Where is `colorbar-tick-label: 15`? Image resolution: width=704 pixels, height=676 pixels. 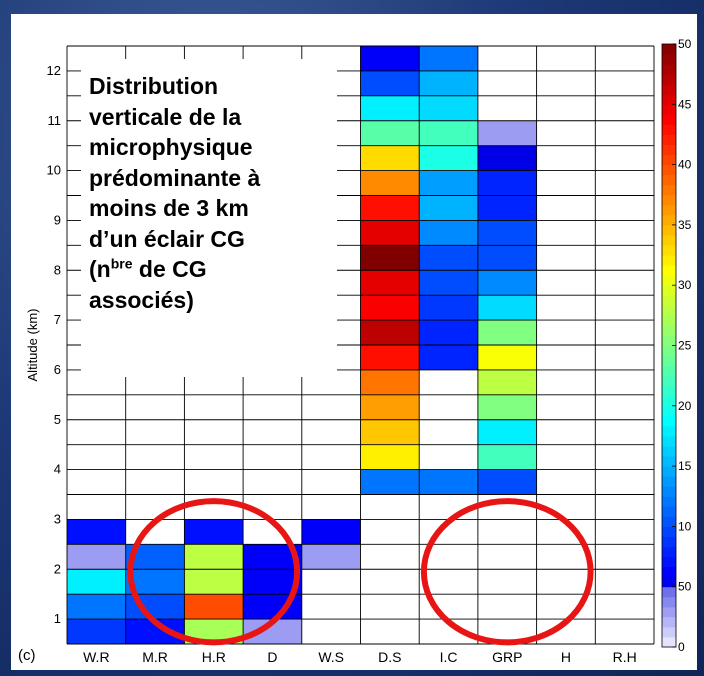 colorbar-tick-label: 15 is located at coordinates (685, 466).